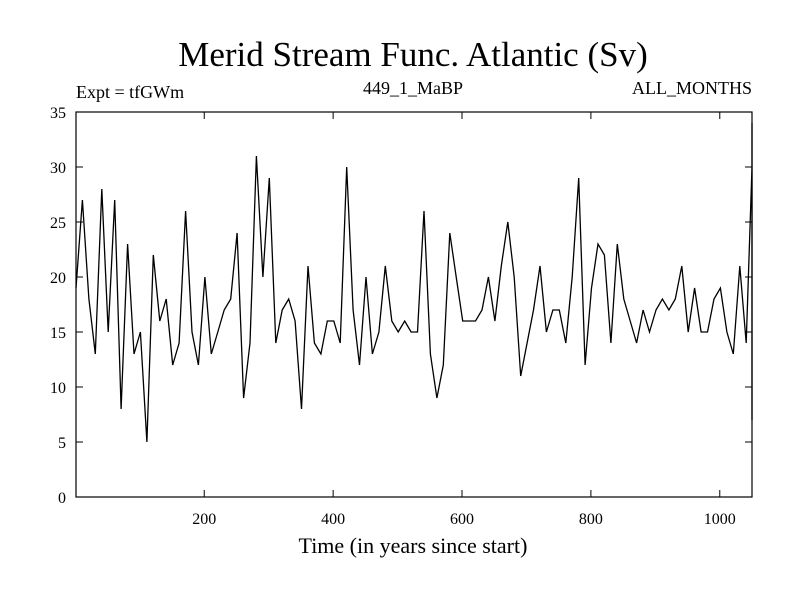 This screenshot has height=600, width=800. What do you see at coordinates (591, 519) in the screenshot?
I see `x-tick-label: 800` at bounding box center [591, 519].